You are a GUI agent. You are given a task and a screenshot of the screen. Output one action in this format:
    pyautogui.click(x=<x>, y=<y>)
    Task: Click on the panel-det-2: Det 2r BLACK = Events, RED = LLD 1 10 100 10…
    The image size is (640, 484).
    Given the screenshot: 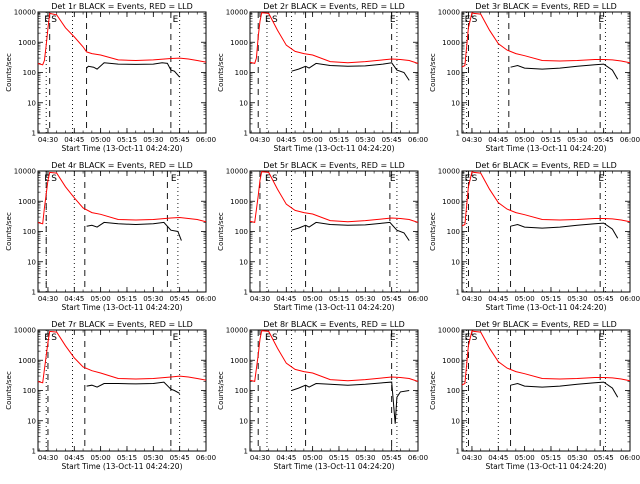 What is the action you would take?
    pyautogui.click(x=322, y=77)
    